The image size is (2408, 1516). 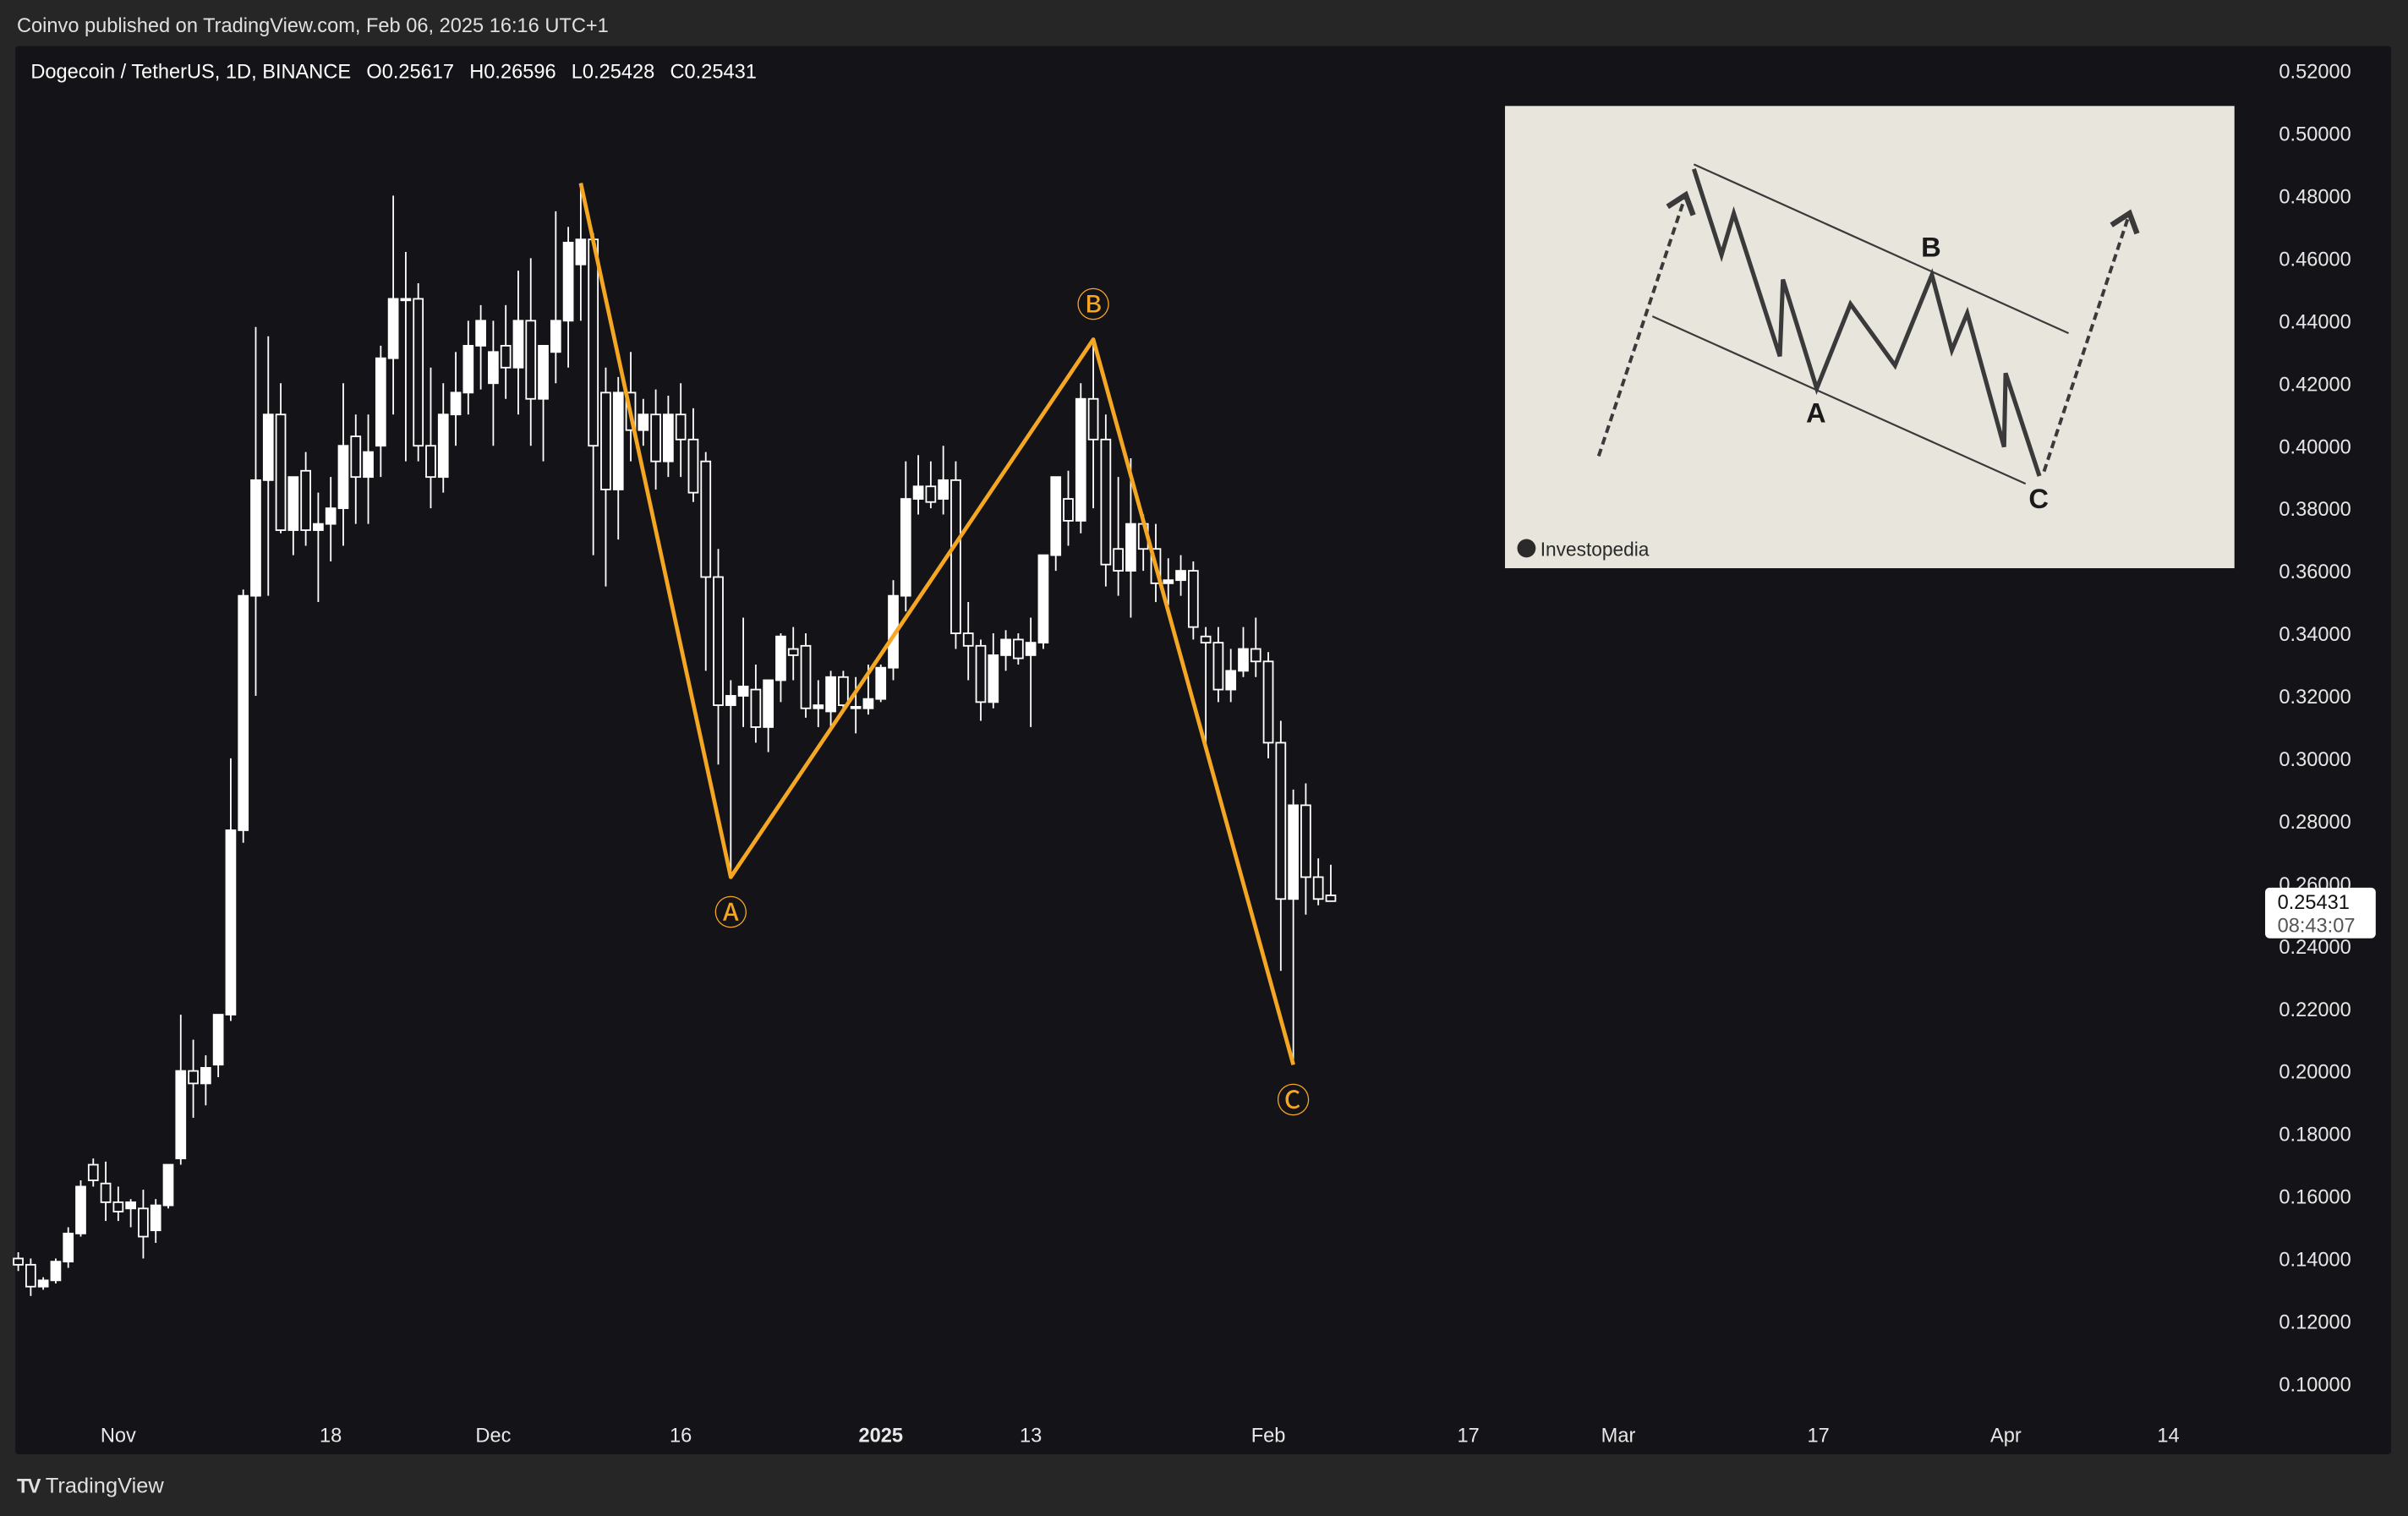 What do you see at coordinates (1031, 1437) in the screenshot?
I see `time-tick-label: 13` at bounding box center [1031, 1437].